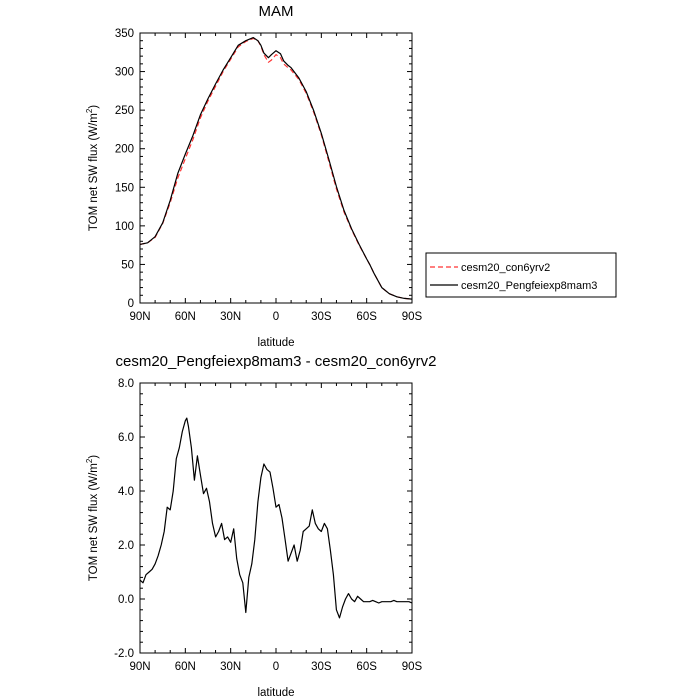  What do you see at coordinates (124, 34) in the screenshot?
I see `top-y-tick-label: 350` at bounding box center [124, 34].